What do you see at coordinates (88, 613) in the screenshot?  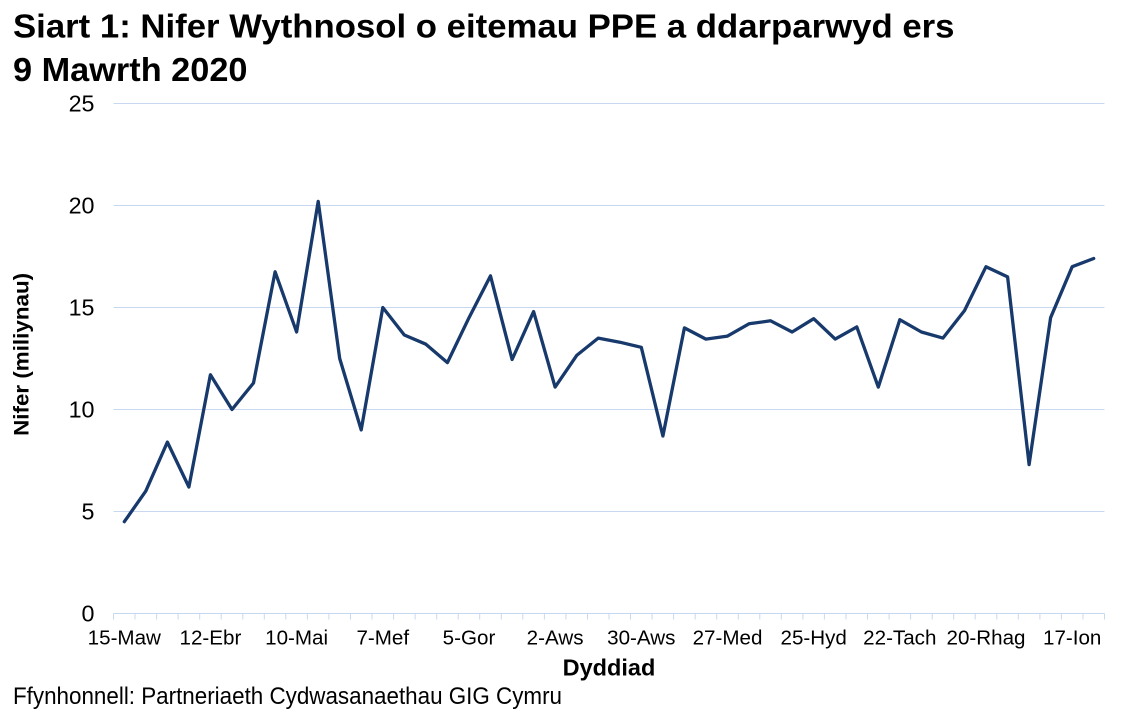 I see `svg-text: 0` at bounding box center [88, 613].